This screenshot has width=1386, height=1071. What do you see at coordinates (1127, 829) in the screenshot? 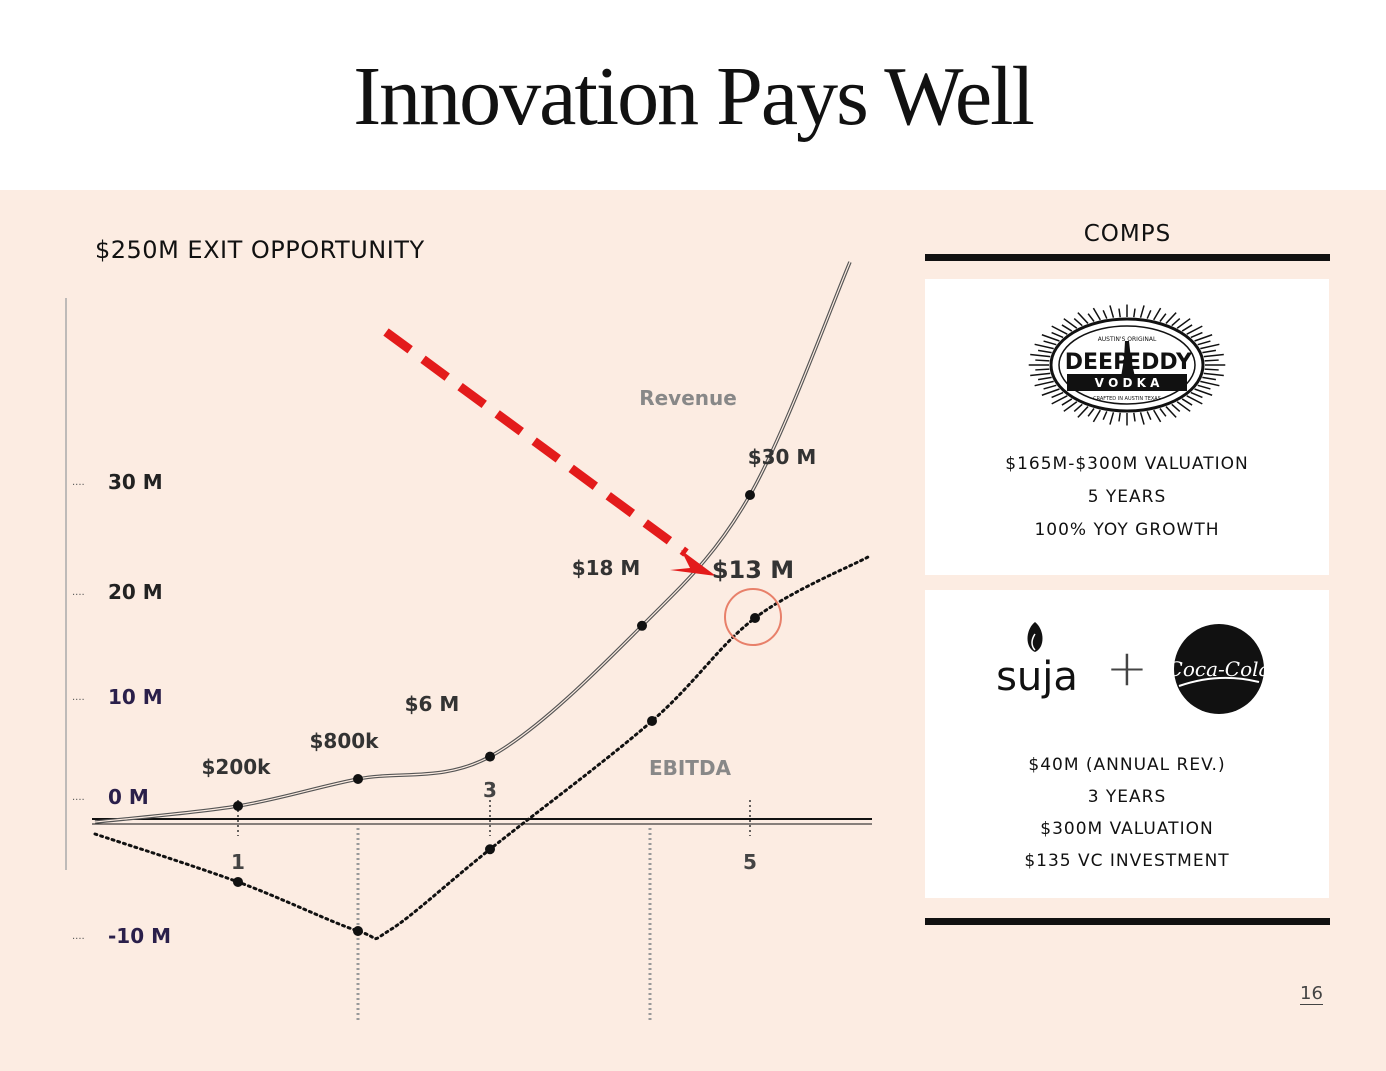
I see `comp2-line-3: $300M VALUATION` at bounding box center [1127, 829].